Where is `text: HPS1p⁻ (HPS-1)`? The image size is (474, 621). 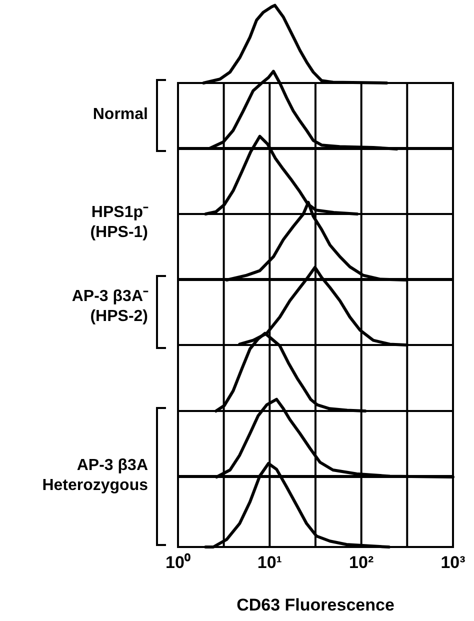 text: HPS1p⁻ (HPS-1) is located at coordinates (119, 223).